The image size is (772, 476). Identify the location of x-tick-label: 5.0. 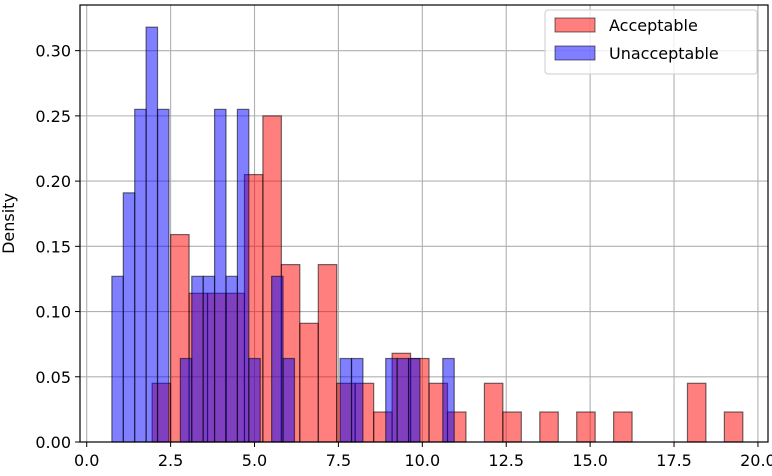
(254, 460).